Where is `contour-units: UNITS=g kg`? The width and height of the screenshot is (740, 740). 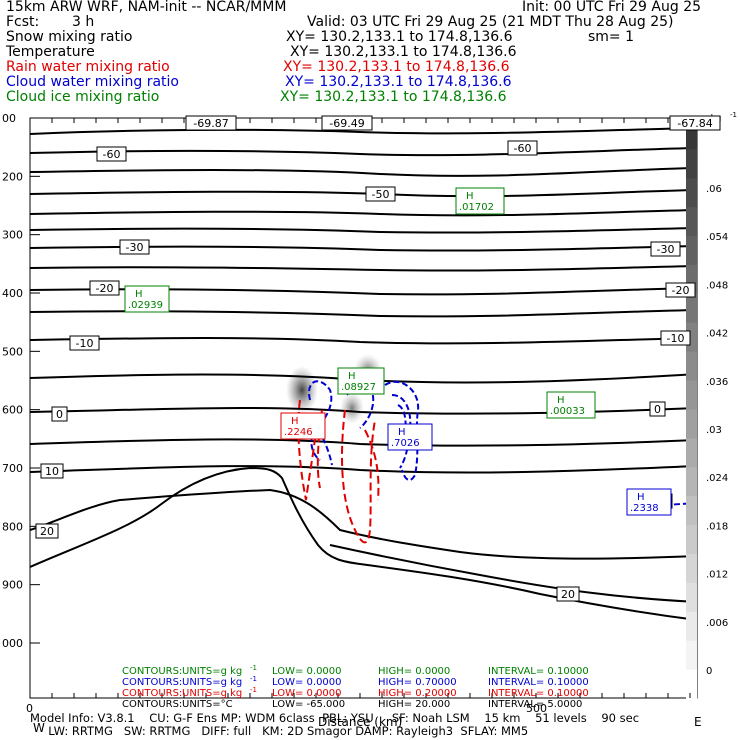 contour-units: UNITS=g kg is located at coordinates (212, 693).